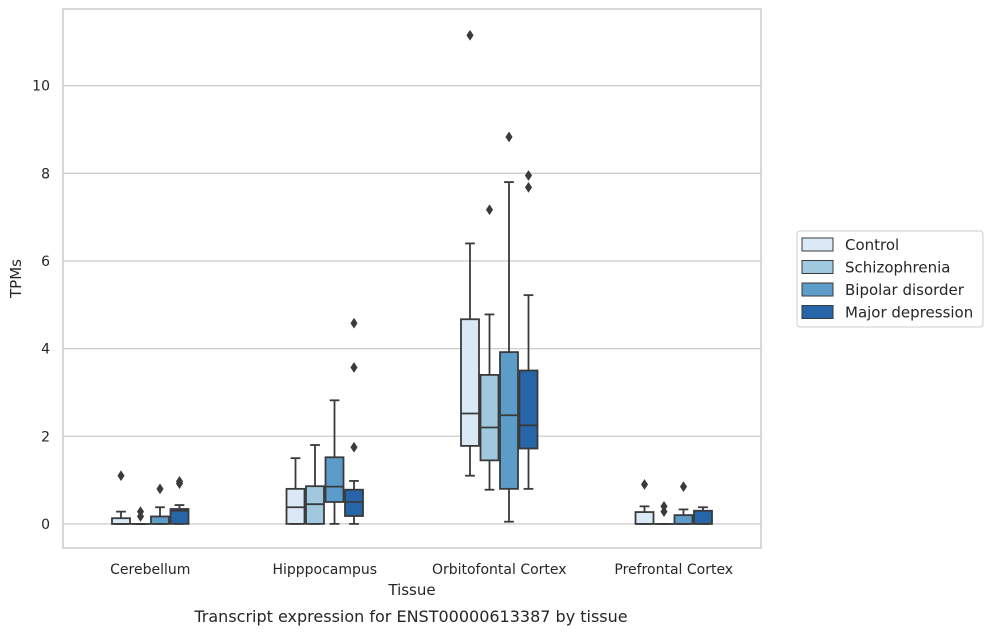 The width and height of the screenshot is (992, 638). Describe the element at coordinates (905, 290) in the screenshot. I see `legend-label: Bipolar disorder` at that location.